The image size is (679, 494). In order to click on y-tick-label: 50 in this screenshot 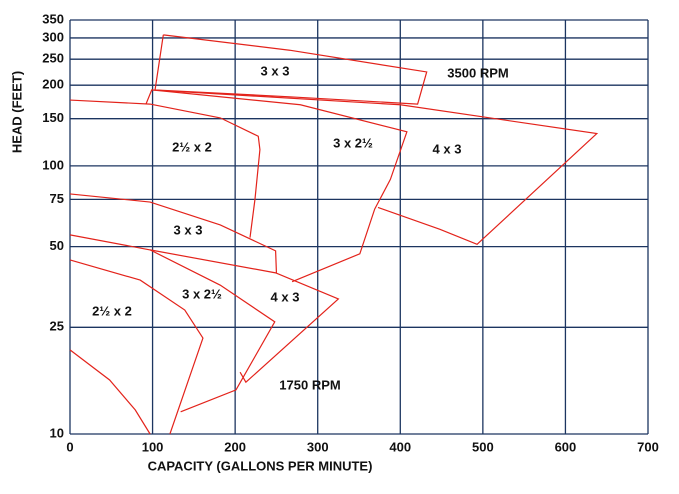, I will do `click(57, 245)`.